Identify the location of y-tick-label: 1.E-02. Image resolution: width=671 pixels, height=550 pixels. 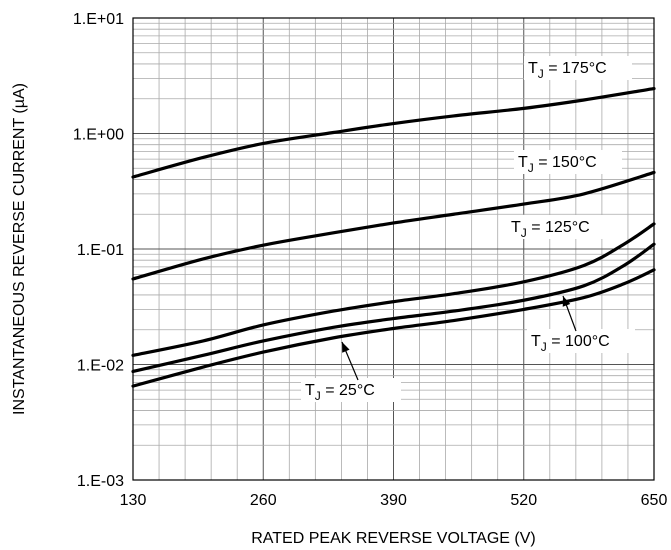
(100, 366).